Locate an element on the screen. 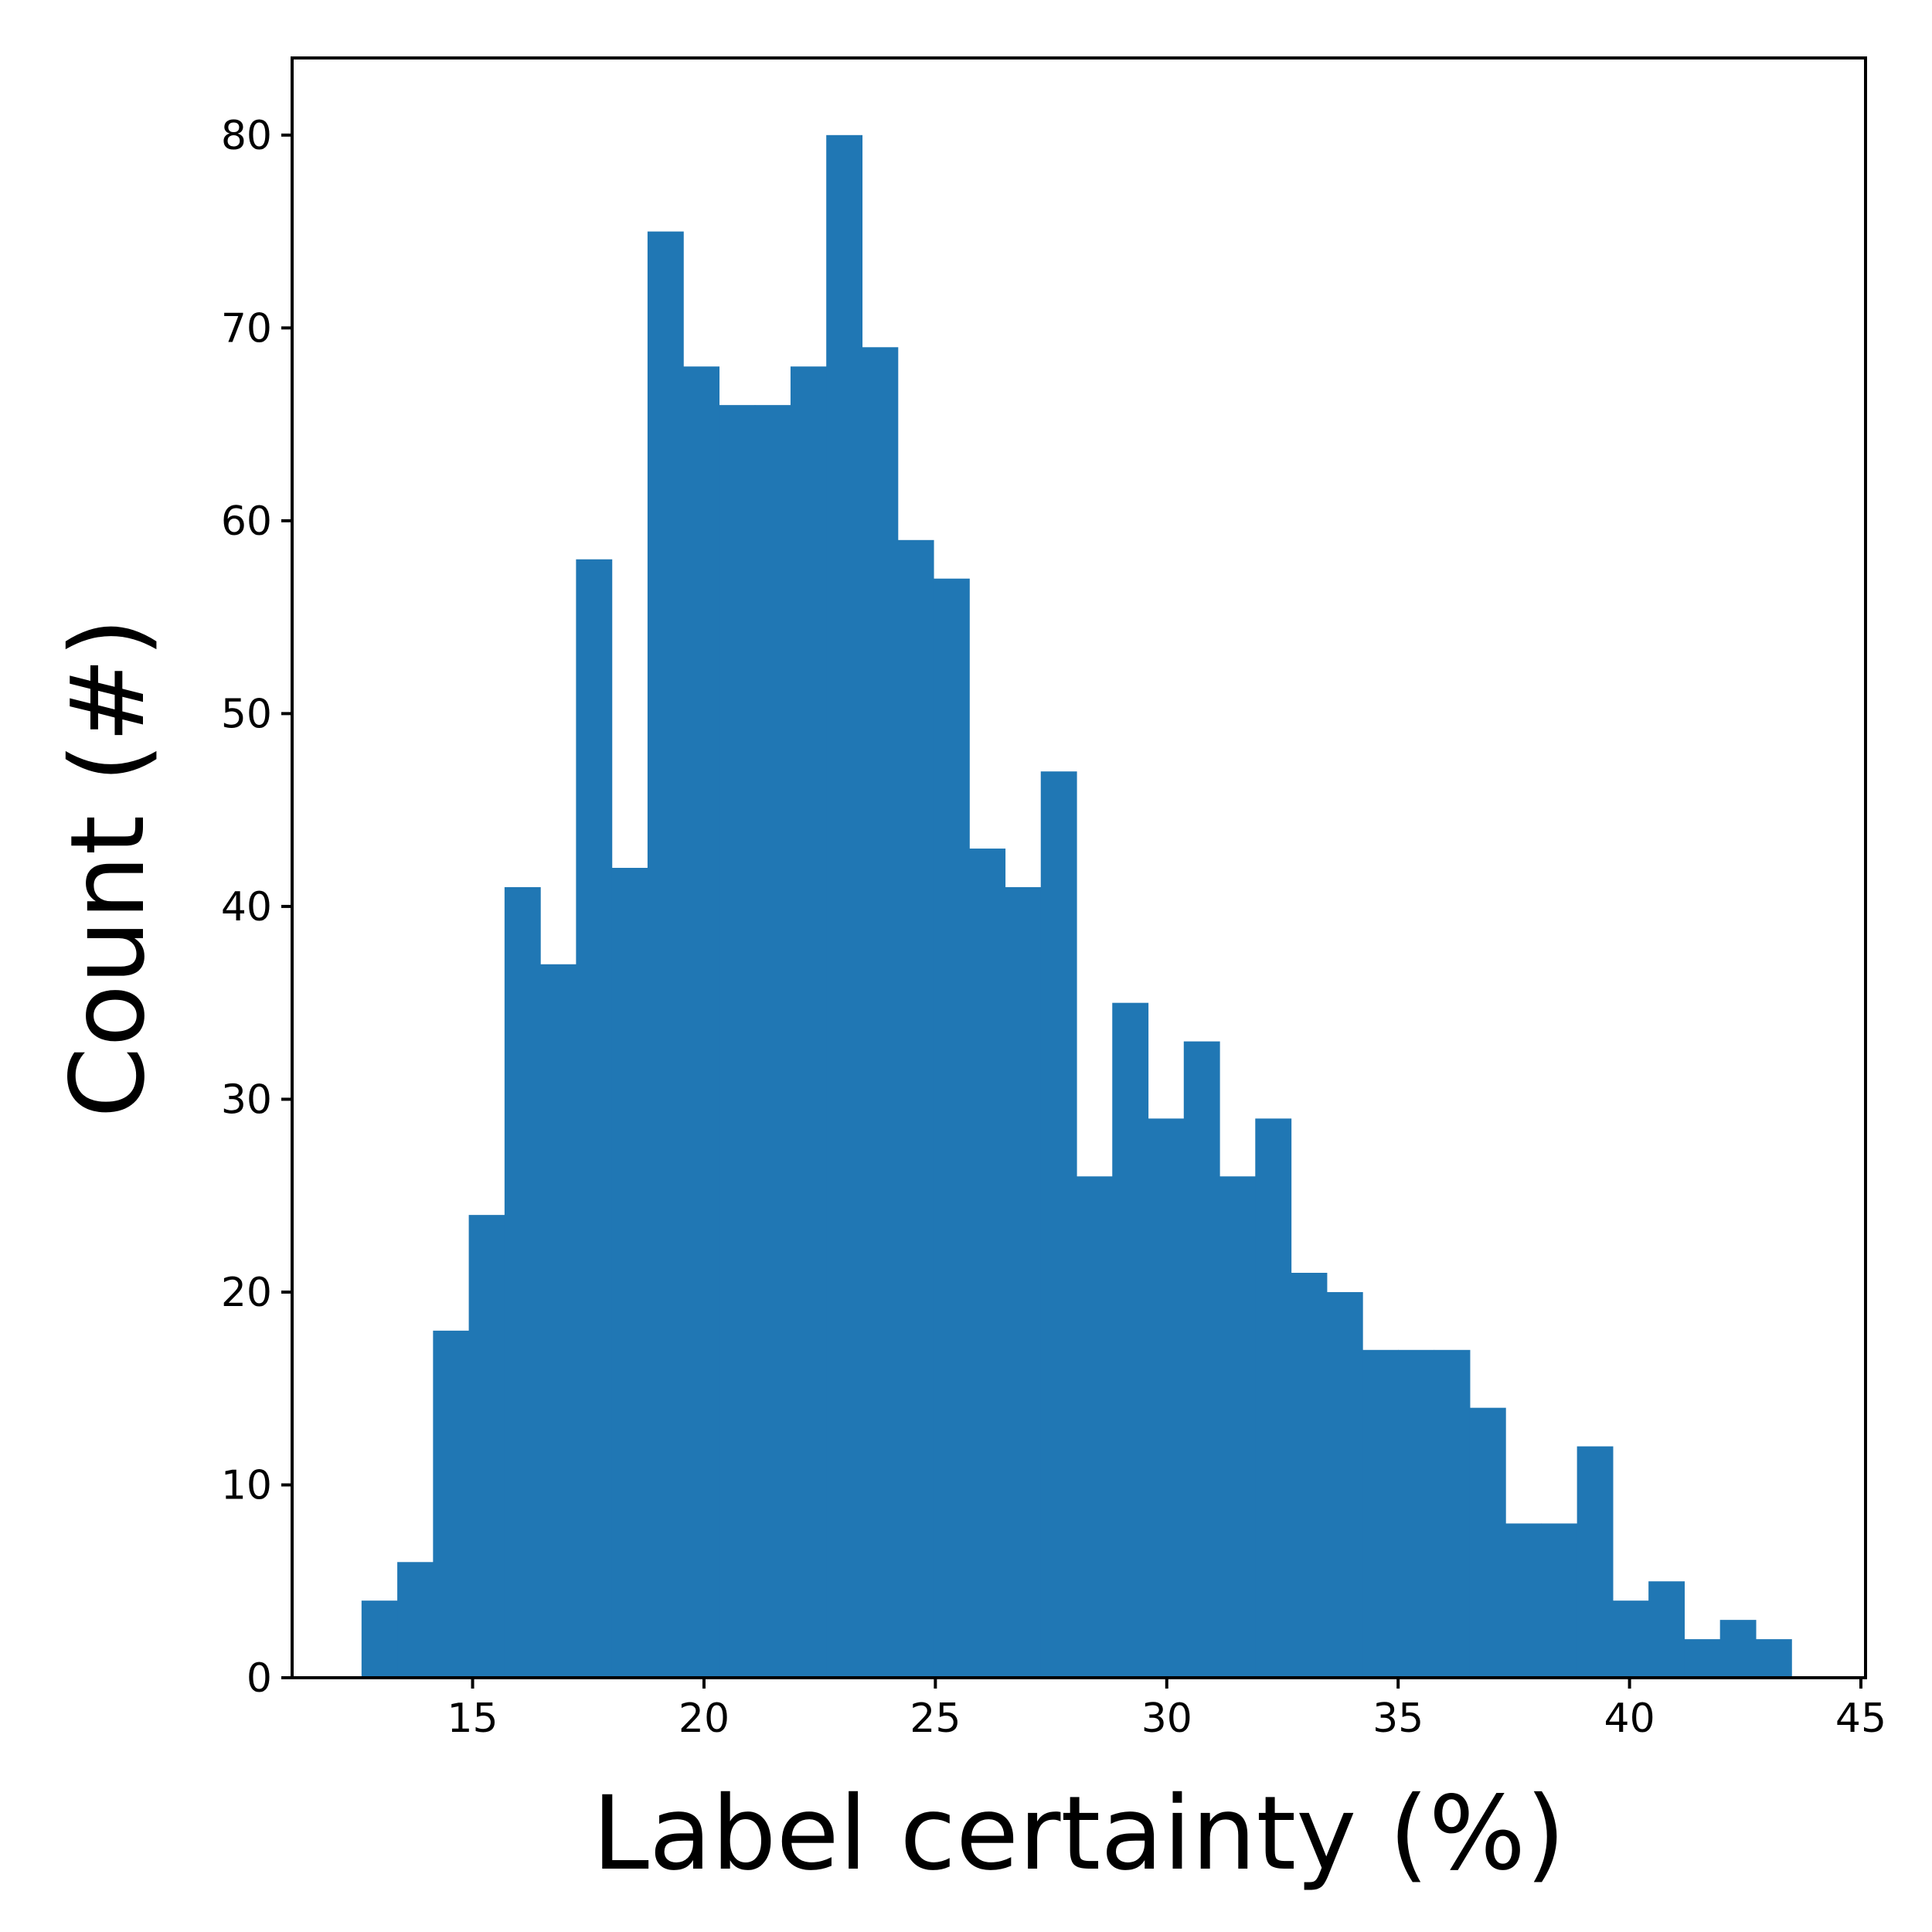 The image size is (1932, 1932). y-axis-ticks: 0 10 20 30 40 50 60 70 80 is located at coordinates (257, 907).